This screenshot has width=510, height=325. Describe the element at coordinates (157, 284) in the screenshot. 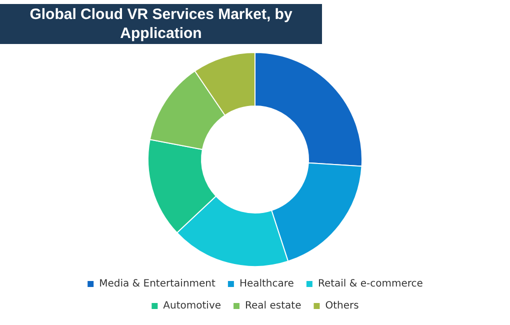

I see `legend-label: Media & Entertainment` at that location.